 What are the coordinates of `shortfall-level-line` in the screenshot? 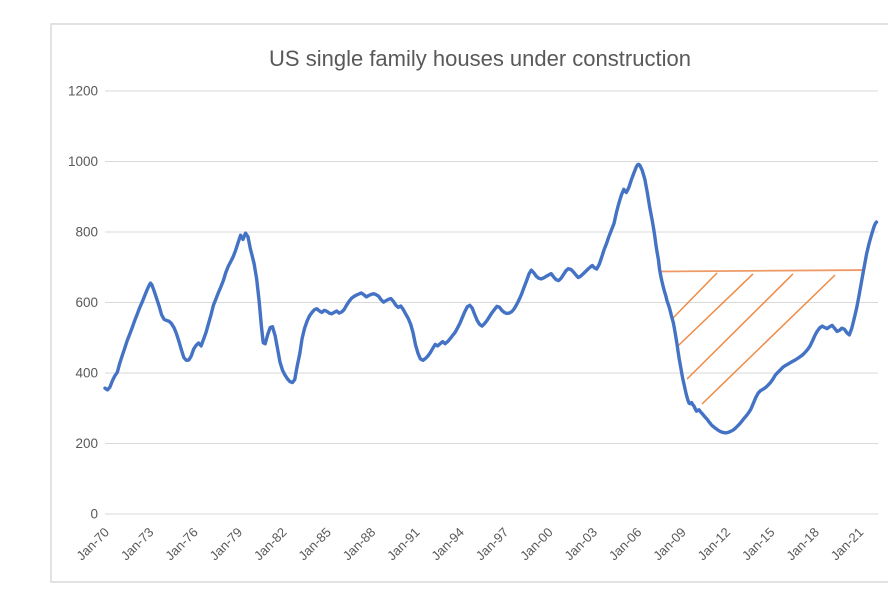 It's located at (760, 271).